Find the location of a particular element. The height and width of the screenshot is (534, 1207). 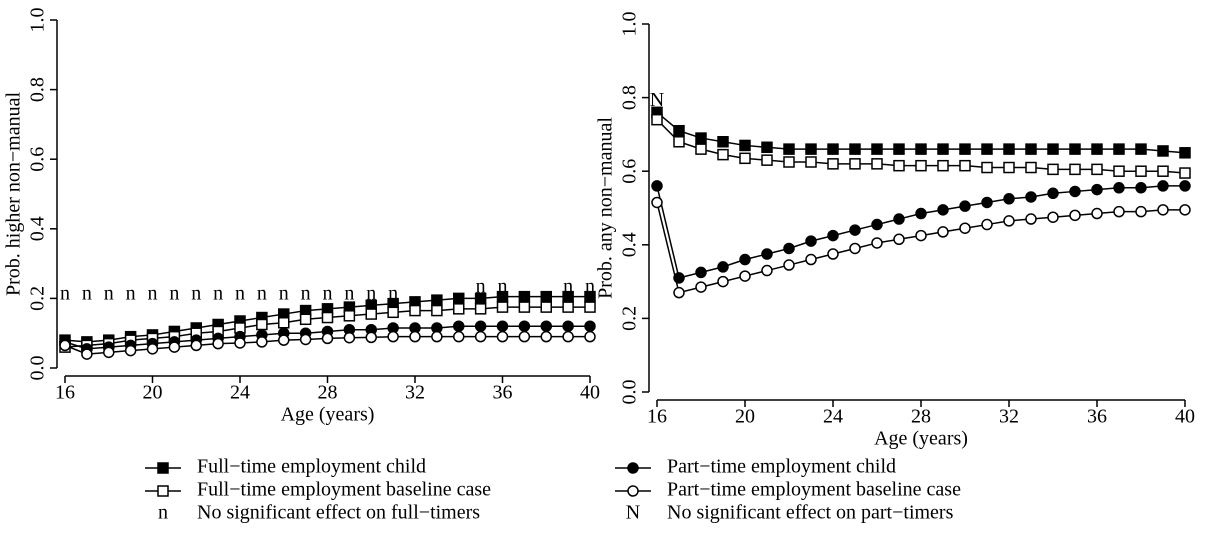

y-tick-label: 0.8 is located at coordinates (38, 89).